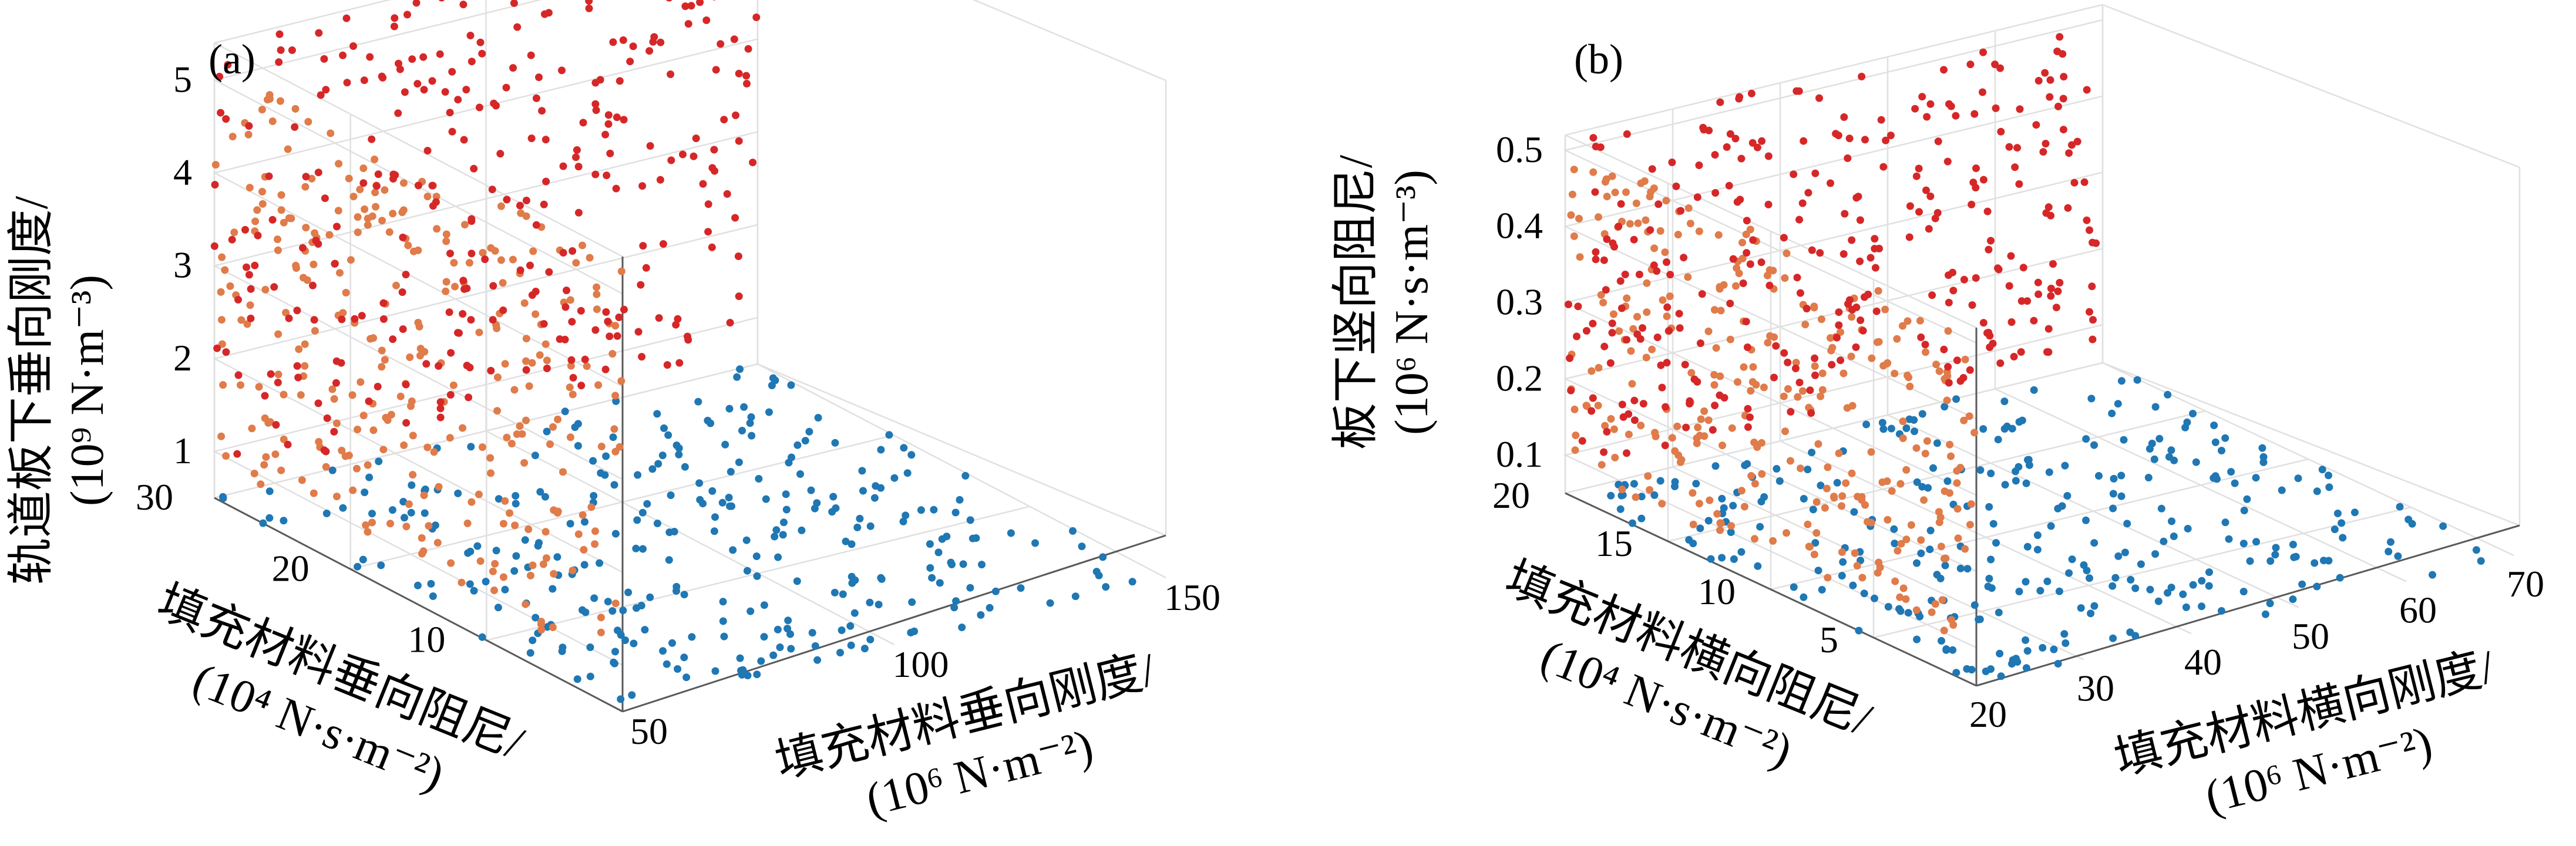 The height and width of the screenshot is (846, 2576). I want to click on panel-a-z-tick-1: 2, so click(182, 358).